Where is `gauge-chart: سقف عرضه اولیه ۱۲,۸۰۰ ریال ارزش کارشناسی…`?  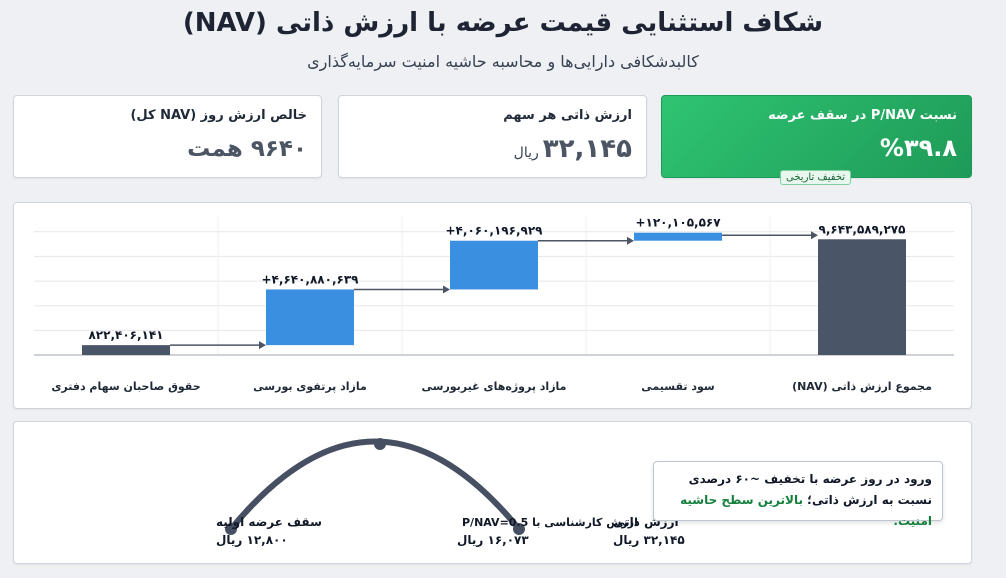 gauge-chart: سقف عرضه اولیه ۱۲,۸۰۰ ریال ارزش کارشناسی… is located at coordinates (450, 492).